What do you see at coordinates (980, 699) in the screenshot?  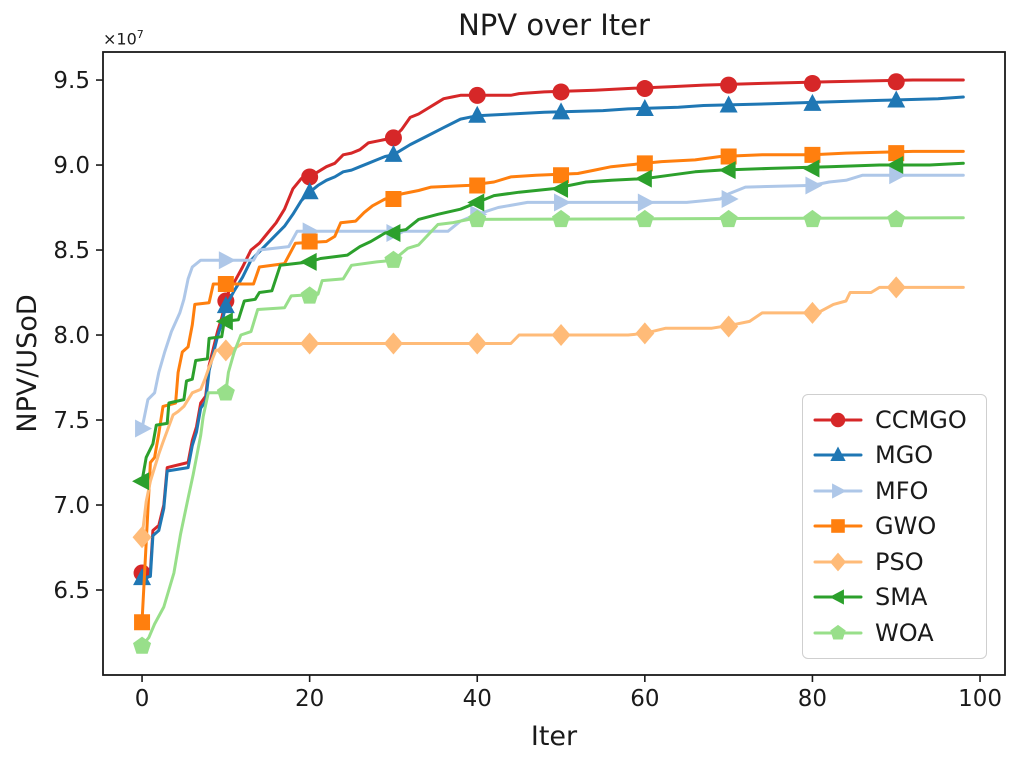 I see `x-tick-label: 100` at bounding box center [980, 699].